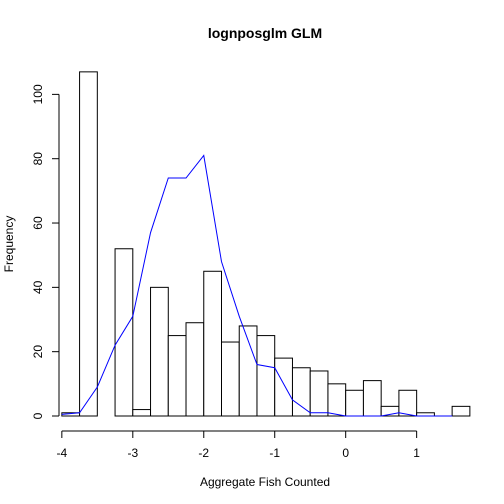 Image resolution: width=504 pixels, height=504 pixels. Describe the element at coordinates (132, 453) in the screenshot. I see `x-tick-label: -3` at that location.